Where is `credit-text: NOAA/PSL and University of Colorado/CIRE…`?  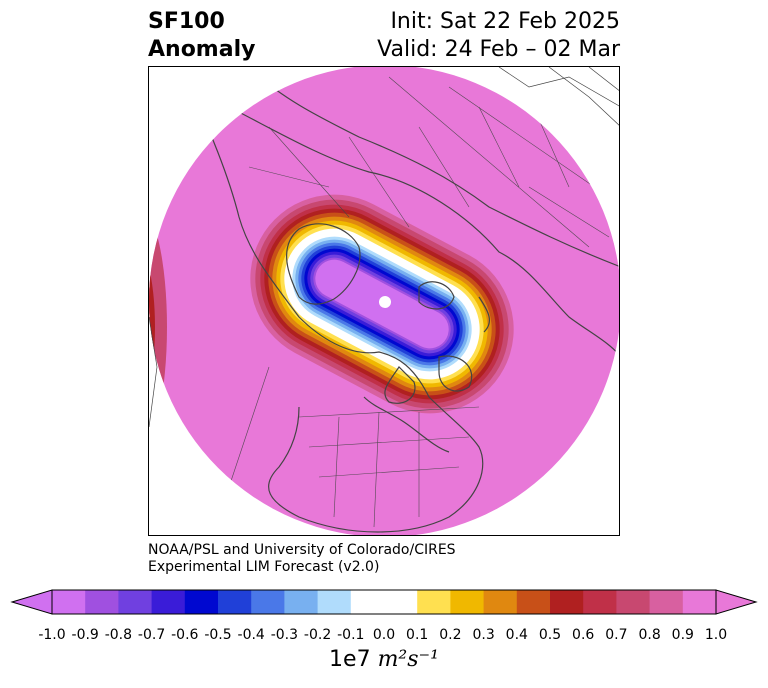 credit-text: NOAA/PSL and University of Colorado/CIRE… is located at coordinates (302, 559).